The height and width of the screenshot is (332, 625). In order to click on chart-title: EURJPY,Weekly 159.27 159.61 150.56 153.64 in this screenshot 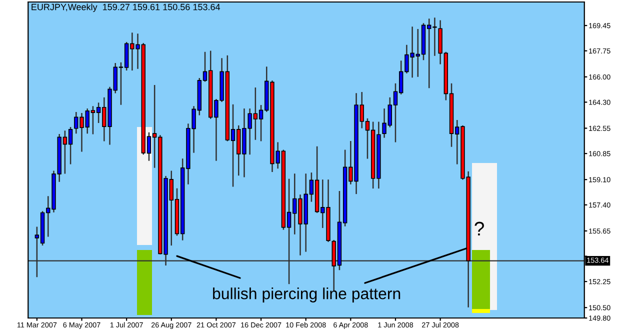, I will do `click(126, 8)`.